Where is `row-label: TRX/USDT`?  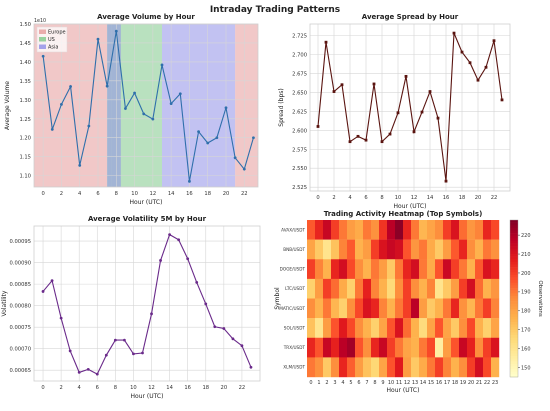 row-label: TRX/USDT is located at coordinates (294, 347).